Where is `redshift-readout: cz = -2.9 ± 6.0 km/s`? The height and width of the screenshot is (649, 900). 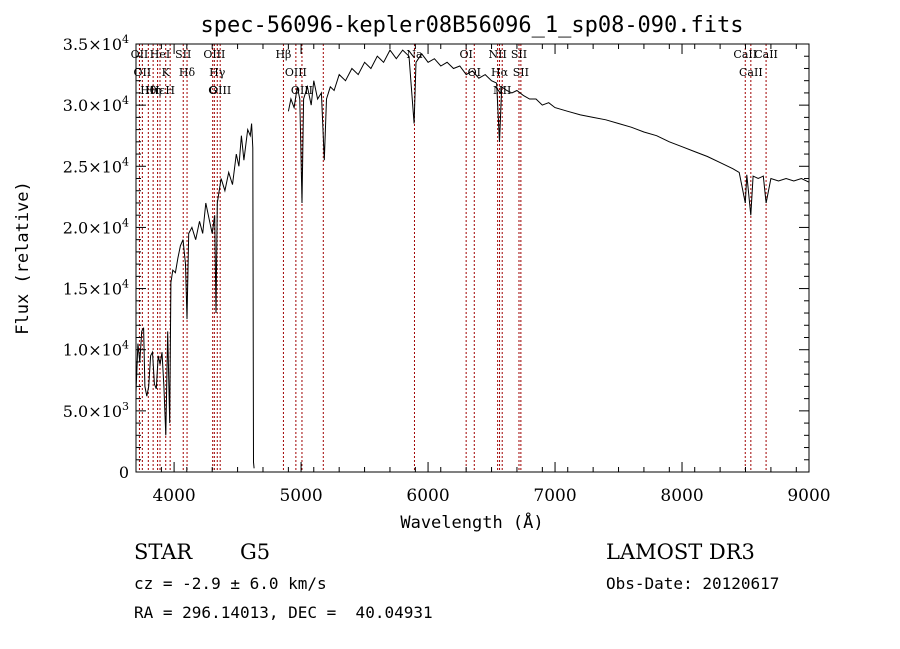
redshift-readout: cz = -2.9 ± 6.0 km/s is located at coordinates (230, 583).